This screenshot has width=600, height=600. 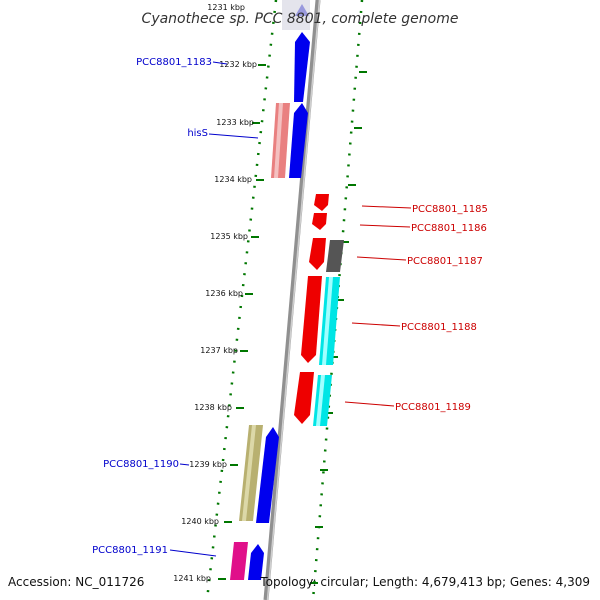 What do you see at coordinates (311, 319) in the screenshot?
I see `gene-arrow-pcc1188` at bounding box center [311, 319].